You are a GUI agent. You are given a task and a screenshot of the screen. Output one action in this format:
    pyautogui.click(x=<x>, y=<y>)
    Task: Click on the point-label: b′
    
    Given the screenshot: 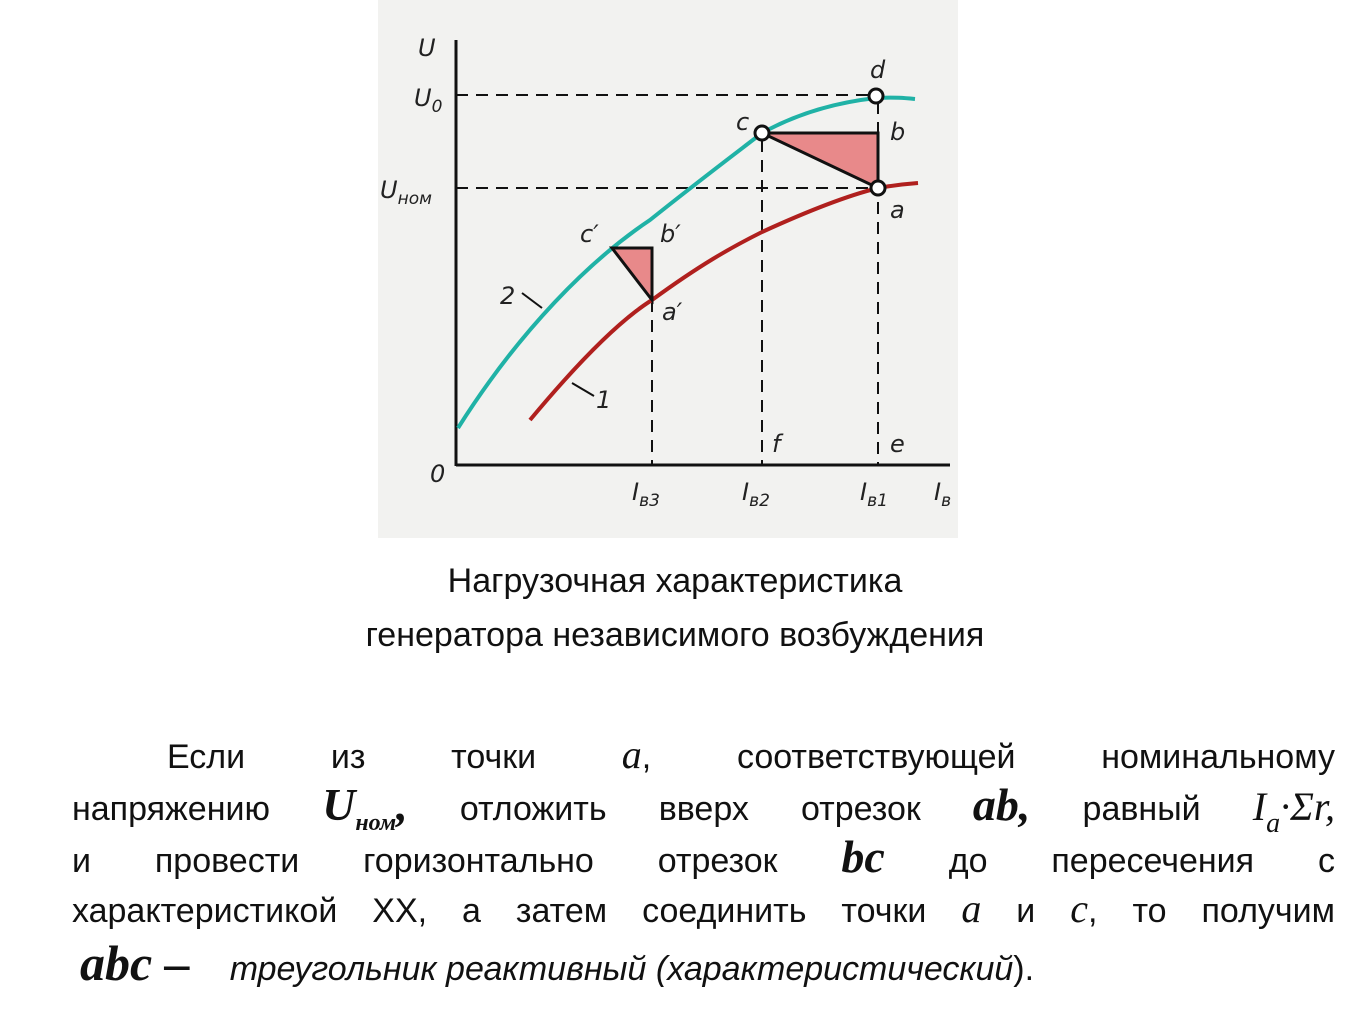 What is the action you would take?
    pyautogui.click(x=670, y=234)
    